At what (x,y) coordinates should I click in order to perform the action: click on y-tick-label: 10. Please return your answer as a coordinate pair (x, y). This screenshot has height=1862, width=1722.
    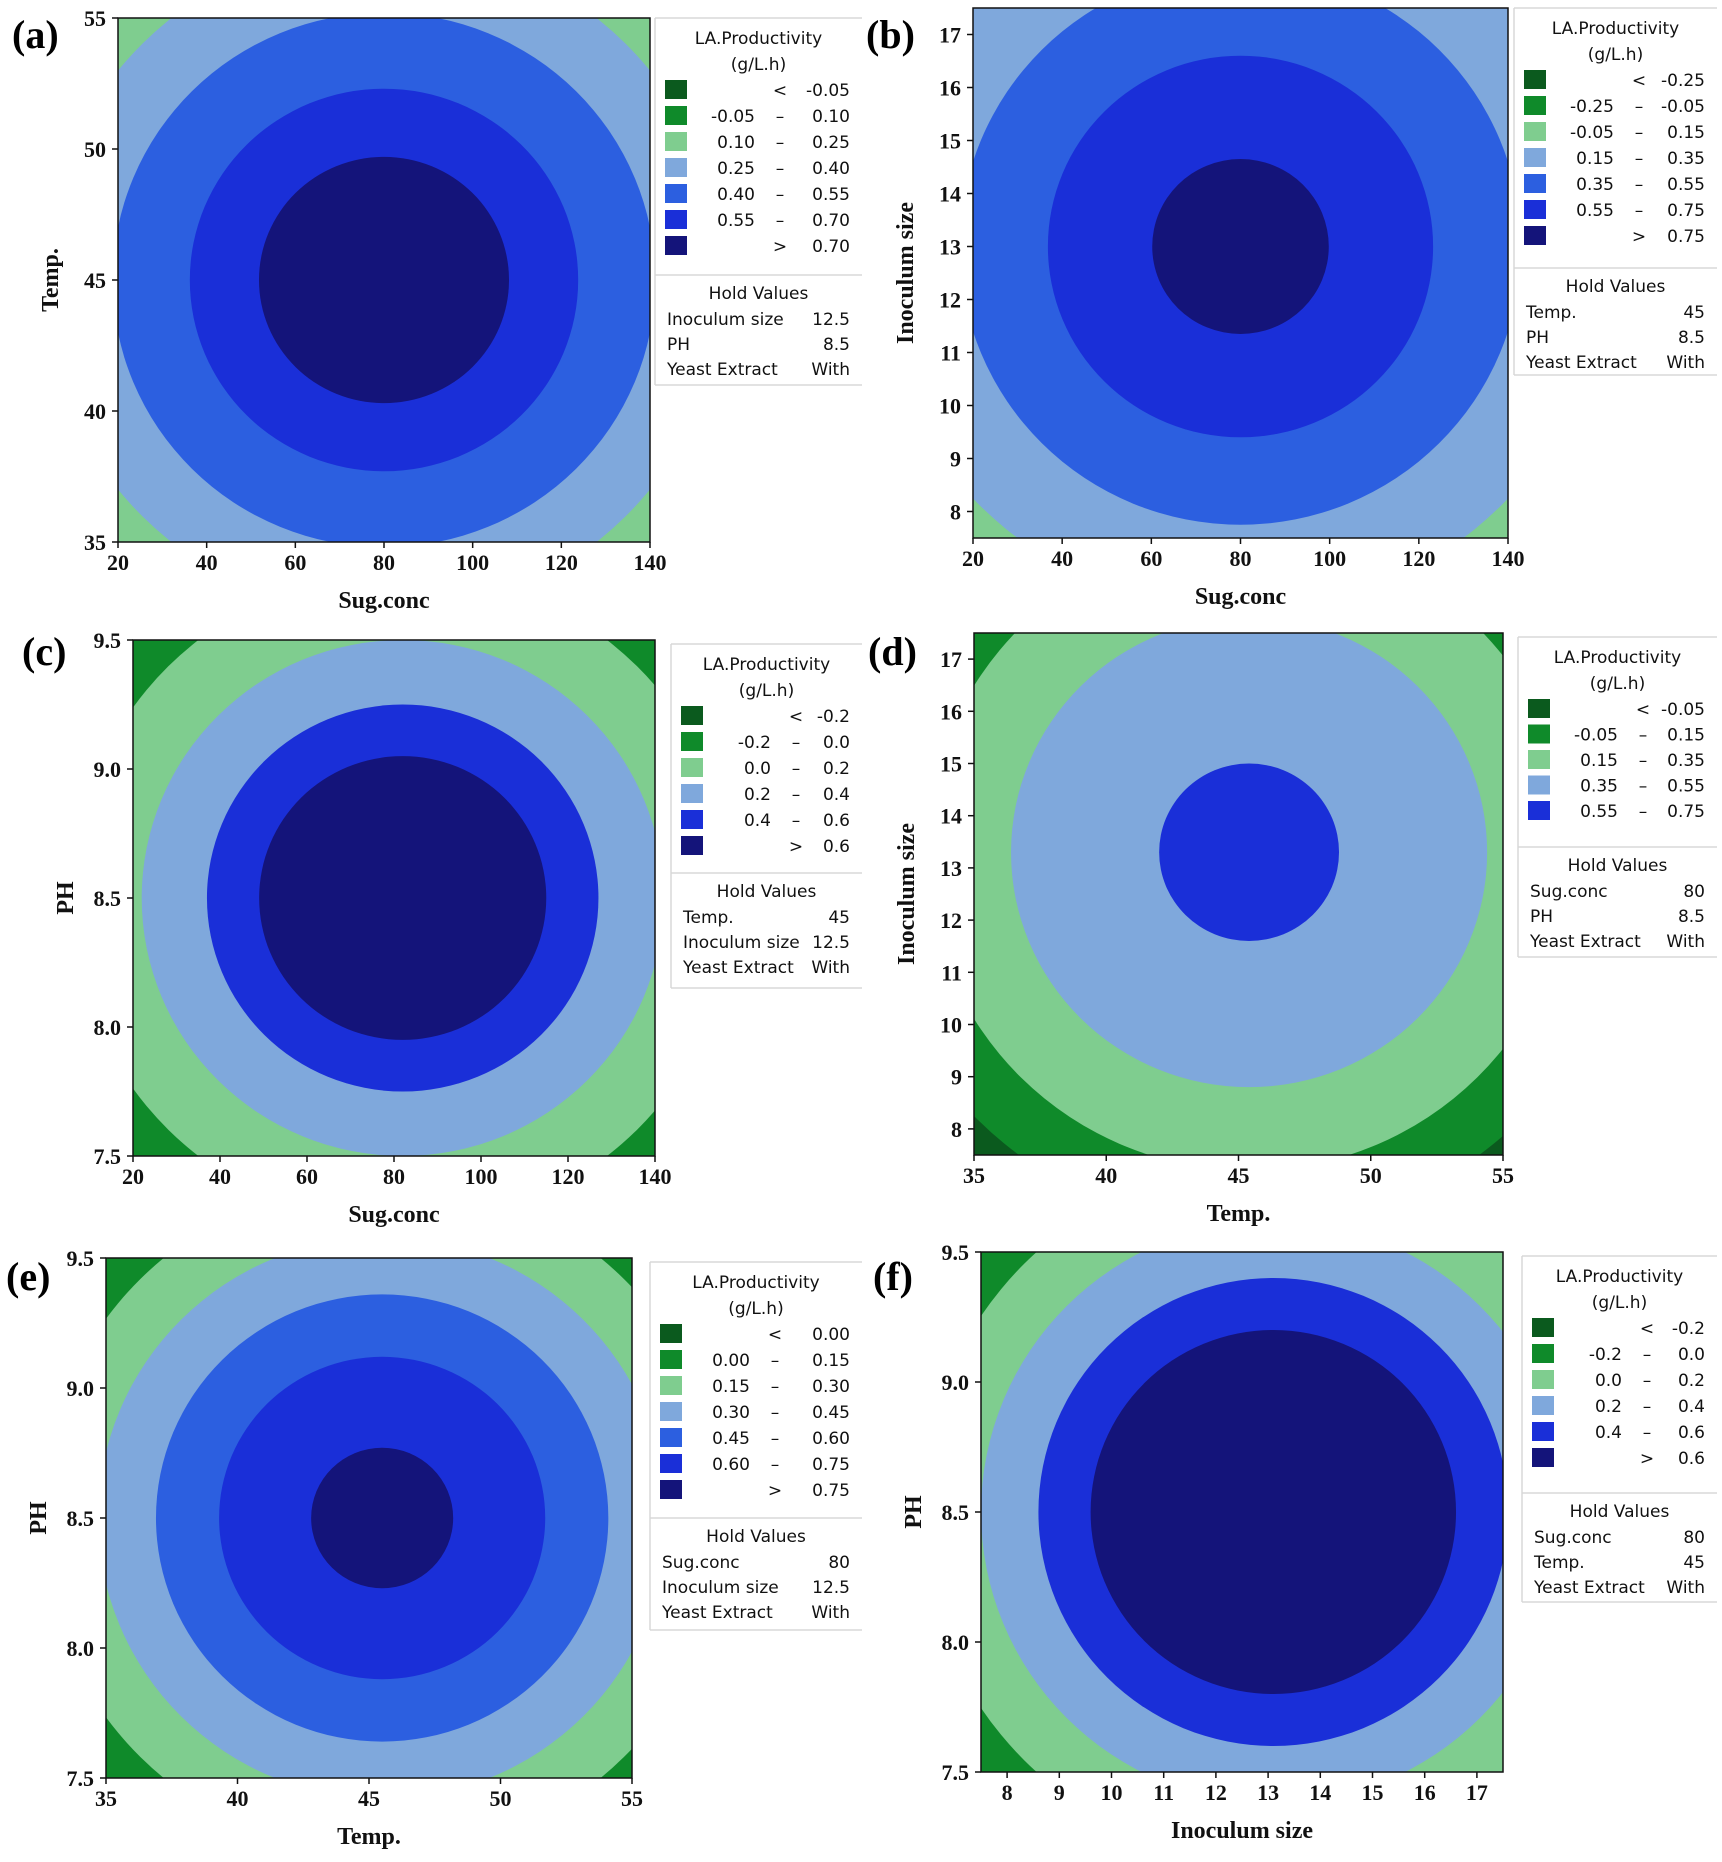
    Looking at the image, I should click on (950, 406).